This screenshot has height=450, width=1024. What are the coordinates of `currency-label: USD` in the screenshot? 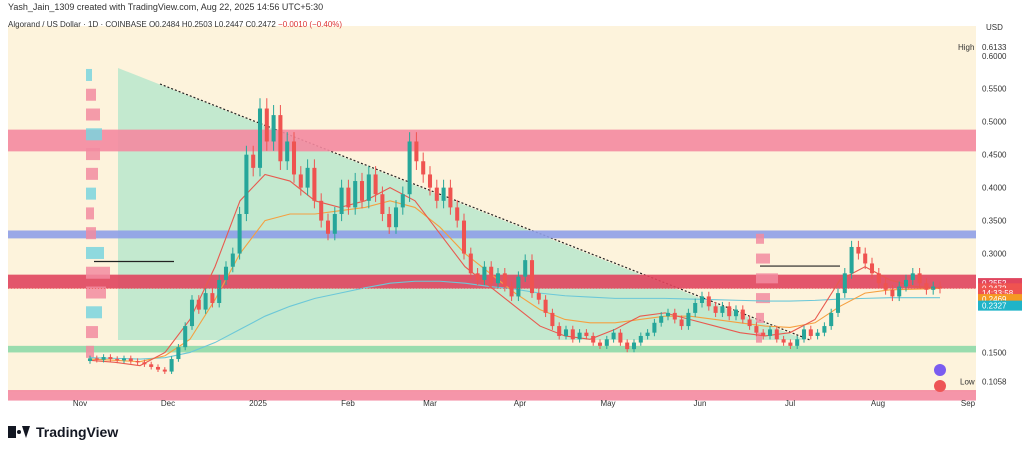 It's located at (994, 27).